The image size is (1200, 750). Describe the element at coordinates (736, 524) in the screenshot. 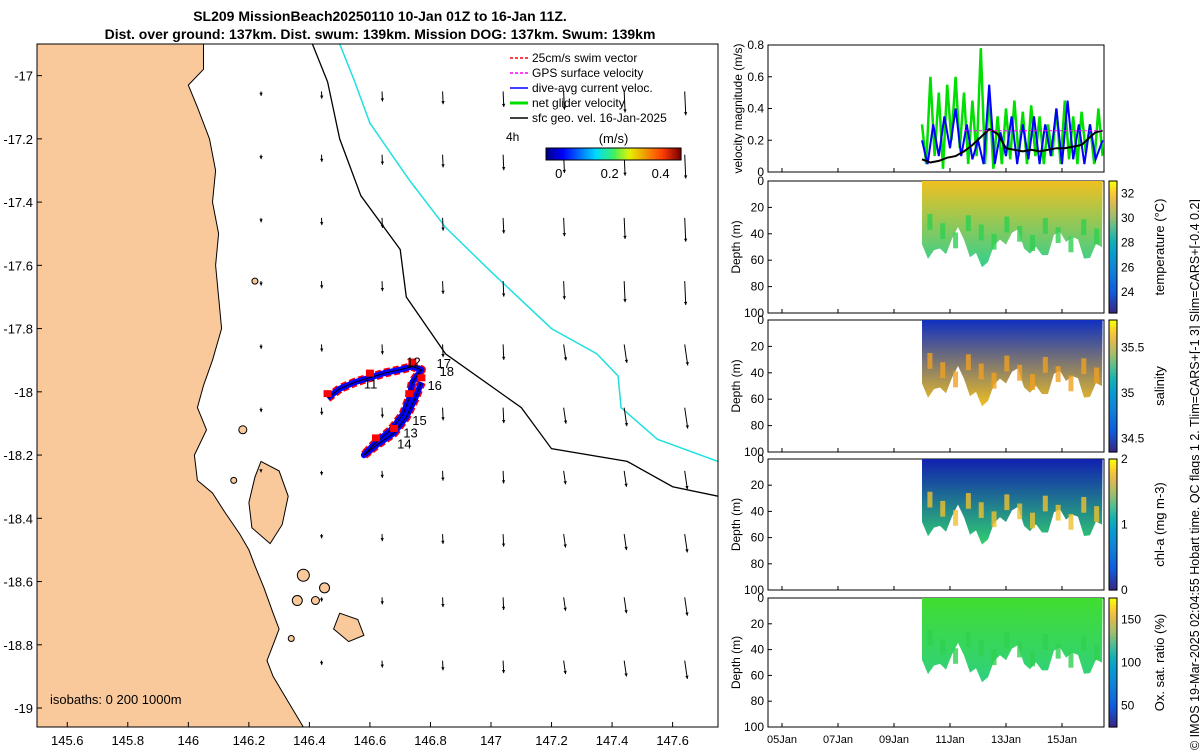

I see `section-y-label: Depth (m)` at that location.